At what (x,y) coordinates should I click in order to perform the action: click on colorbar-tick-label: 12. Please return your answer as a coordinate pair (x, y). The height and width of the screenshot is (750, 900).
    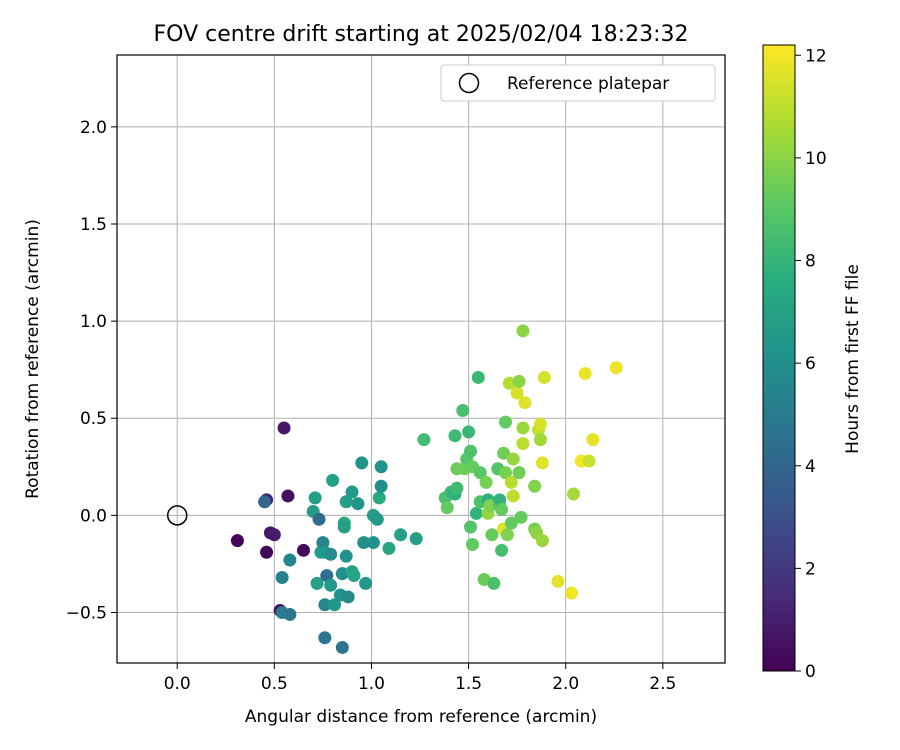
    Looking at the image, I should click on (816, 56).